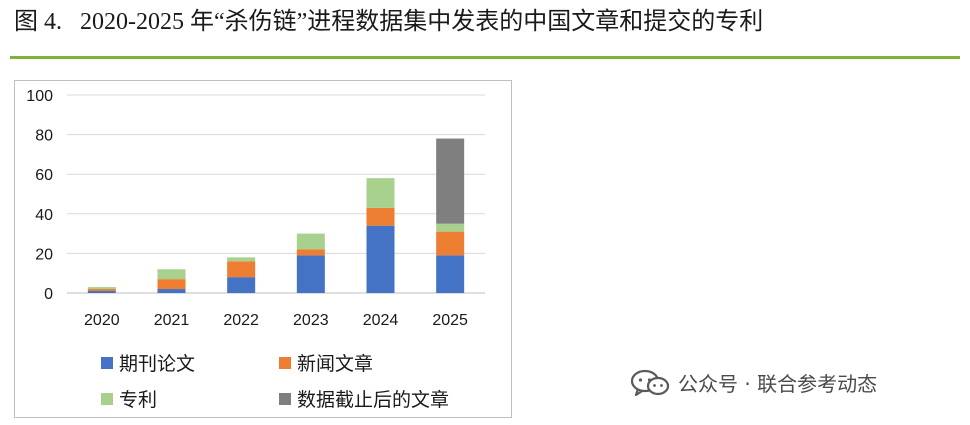  What do you see at coordinates (107, 362) in the screenshot?
I see `legend-swatch-journal` at bounding box center [107, 362].